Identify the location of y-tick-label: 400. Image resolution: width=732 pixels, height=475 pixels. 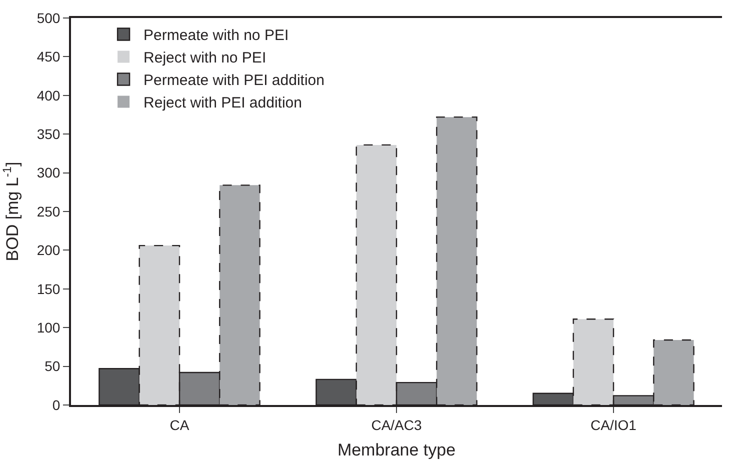
(48, 95).